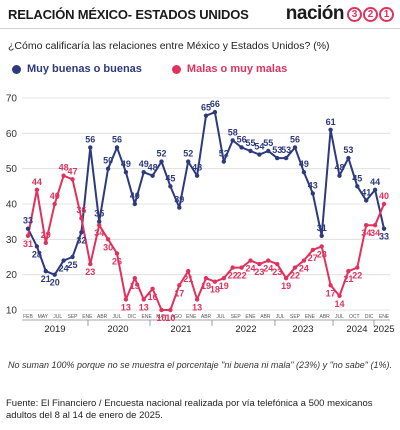 Image resolution: width=400 pixels, height=430 pixels. I want to click on brand-logo: nación 3 2 1, so click(340, 14).